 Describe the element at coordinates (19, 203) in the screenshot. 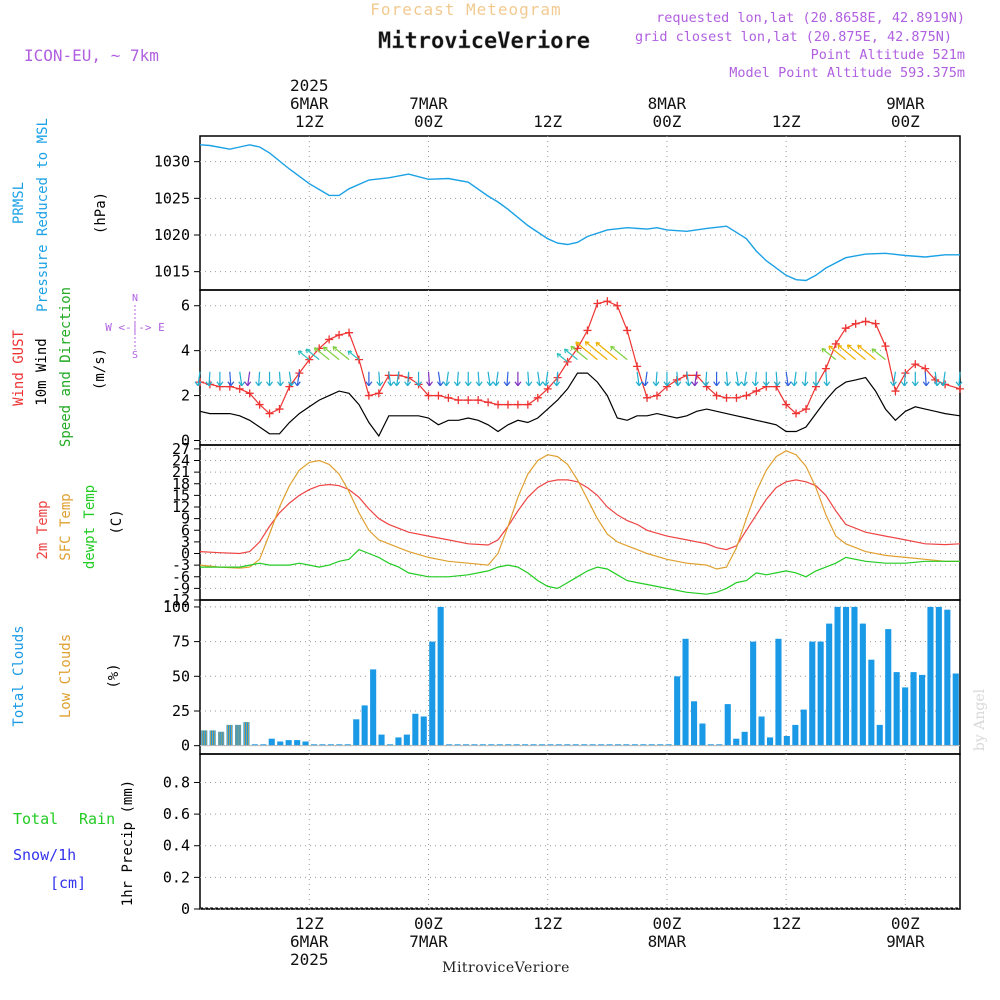

I see `prmsl-label: PRMSL` at that location.